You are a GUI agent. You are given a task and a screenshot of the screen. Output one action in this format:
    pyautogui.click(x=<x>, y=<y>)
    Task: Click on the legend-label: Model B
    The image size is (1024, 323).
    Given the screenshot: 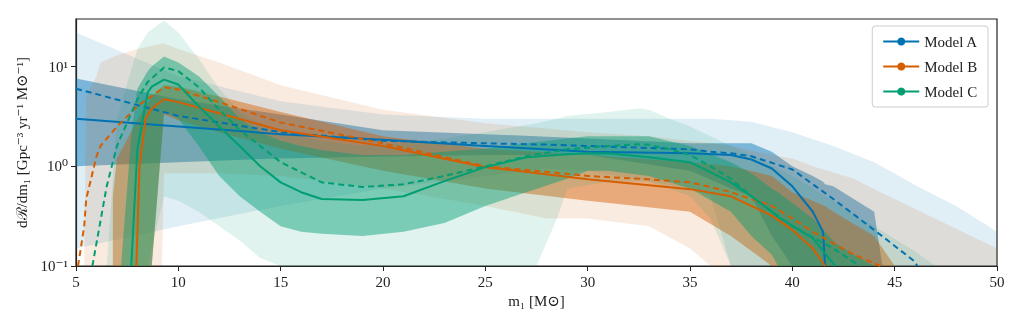 What is the action you would take?
    pyautogui.click(x=951, y=66)
    